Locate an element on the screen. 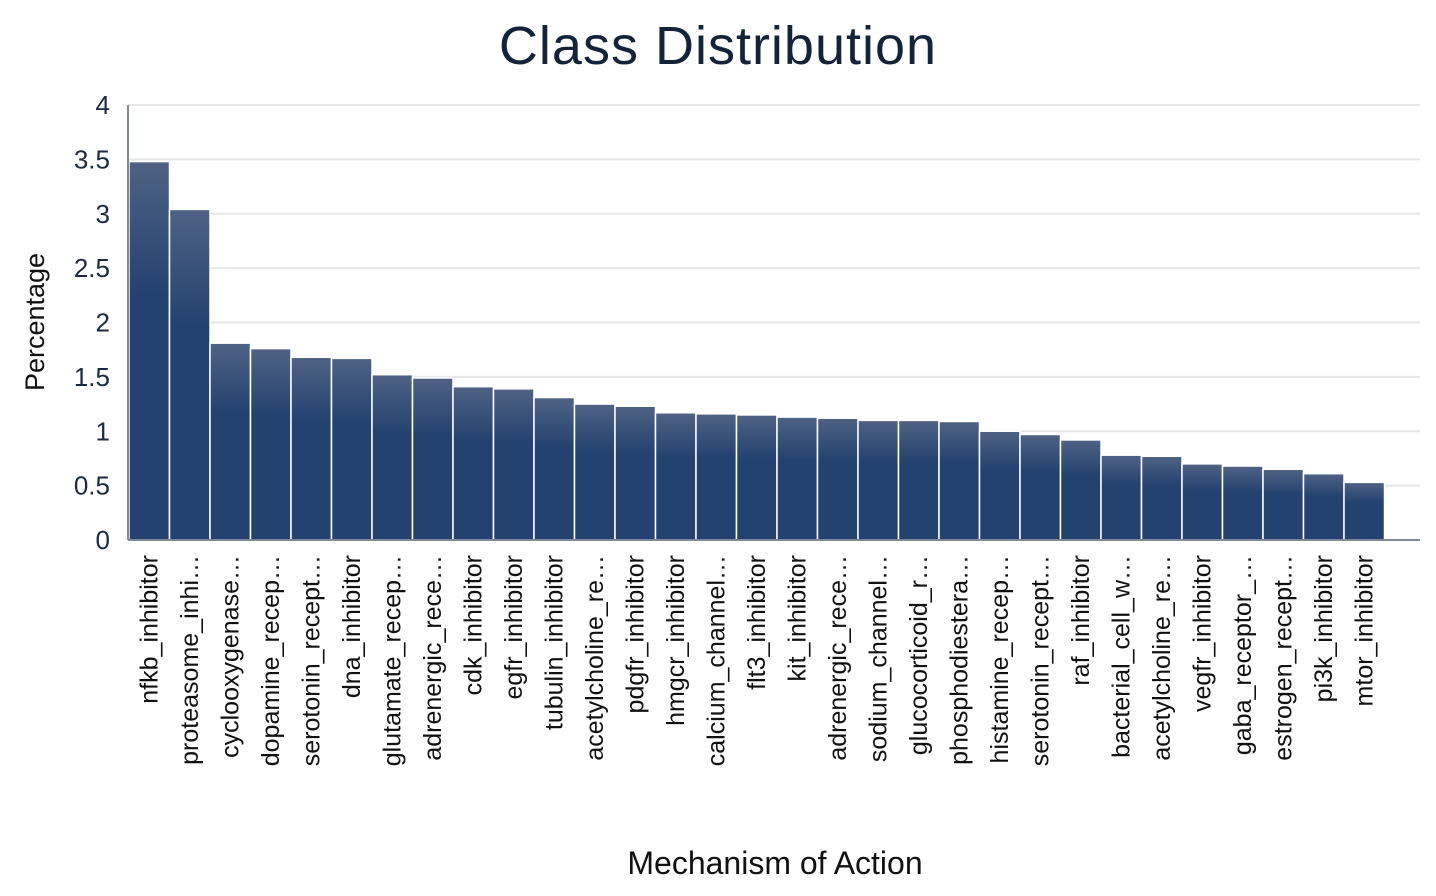  y-tick-label: 4 is located at coordinates (103, 105).